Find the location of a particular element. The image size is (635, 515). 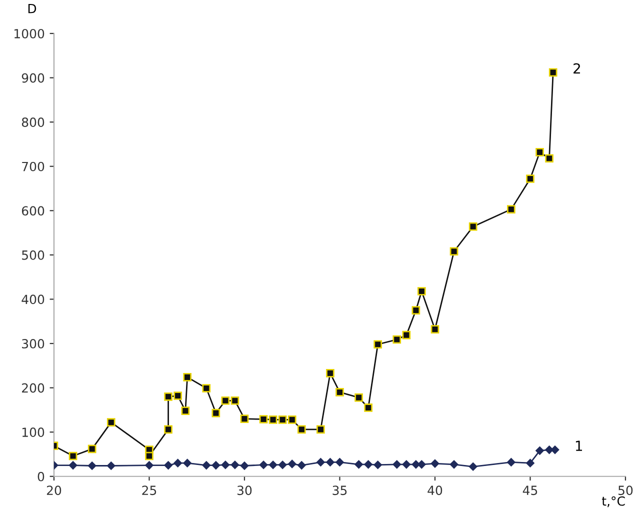

x-tick-label: 30 is located at coordinates (244, 491).